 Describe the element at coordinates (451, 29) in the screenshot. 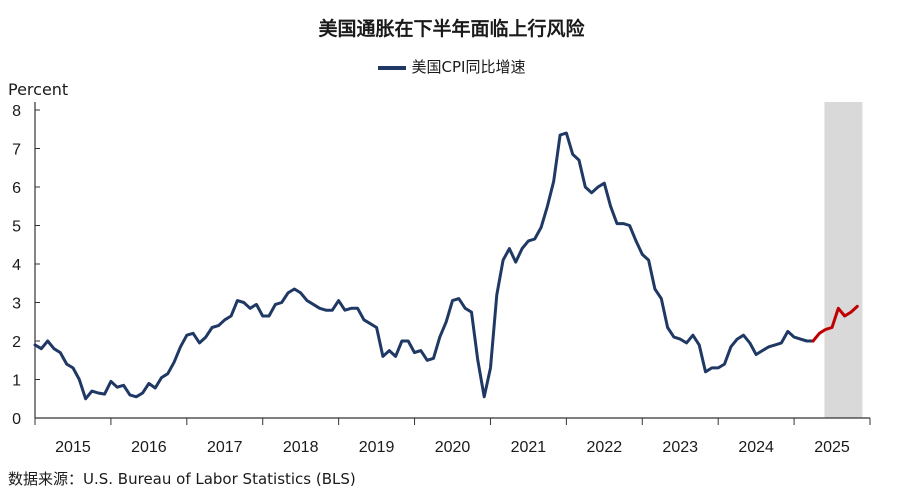

I see `chart-title: 美国通胀在下半年面临上行风险` at that location.